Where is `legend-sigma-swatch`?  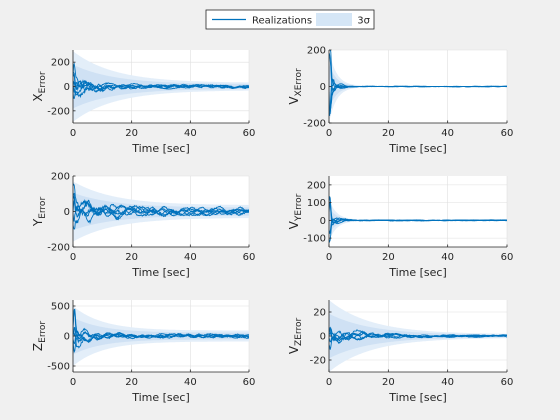 legend-sigma-swatch is located at coordinates (334, 19).